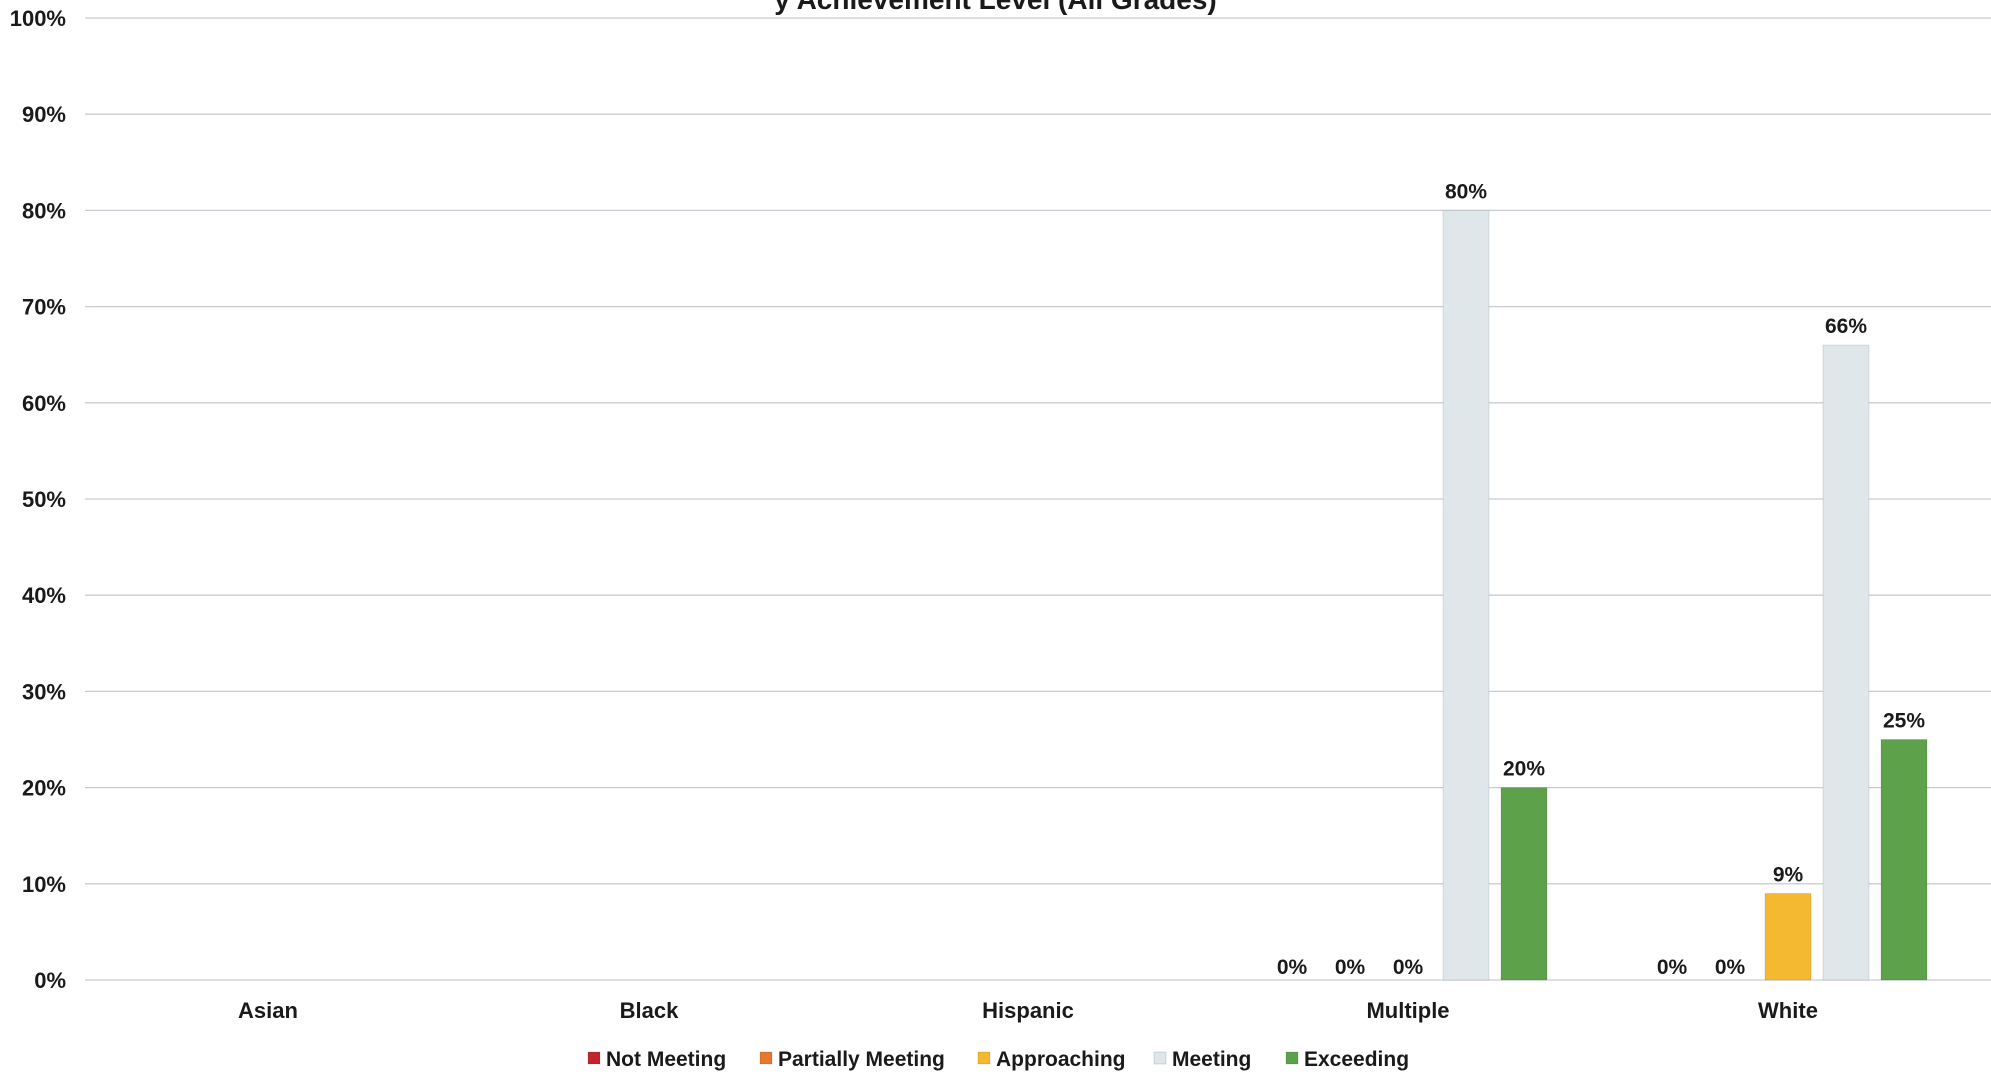 The image size is (1991, 1087). Describe the element at coordinates (1466, 595) in the screenshot. I see `bar-multiple-meeting` at that location.